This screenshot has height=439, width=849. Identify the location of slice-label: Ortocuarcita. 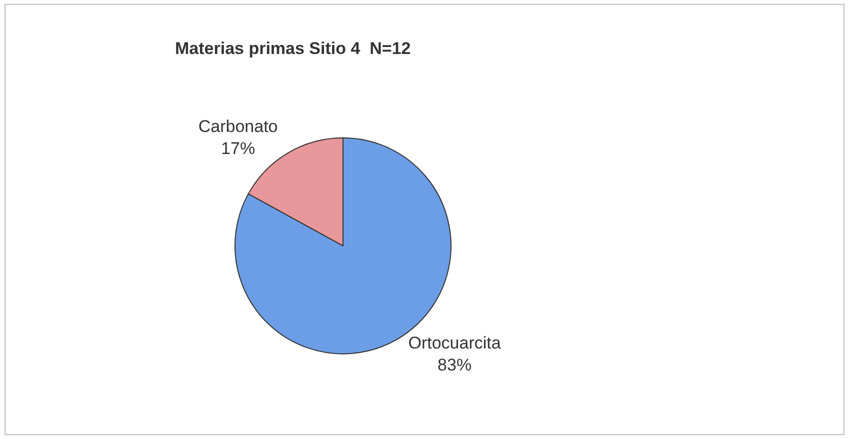
(455, 342).